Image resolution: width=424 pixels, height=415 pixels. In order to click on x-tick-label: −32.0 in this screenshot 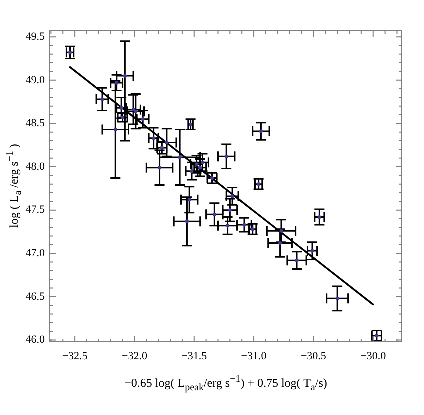, I will do `click(135, 356)`.